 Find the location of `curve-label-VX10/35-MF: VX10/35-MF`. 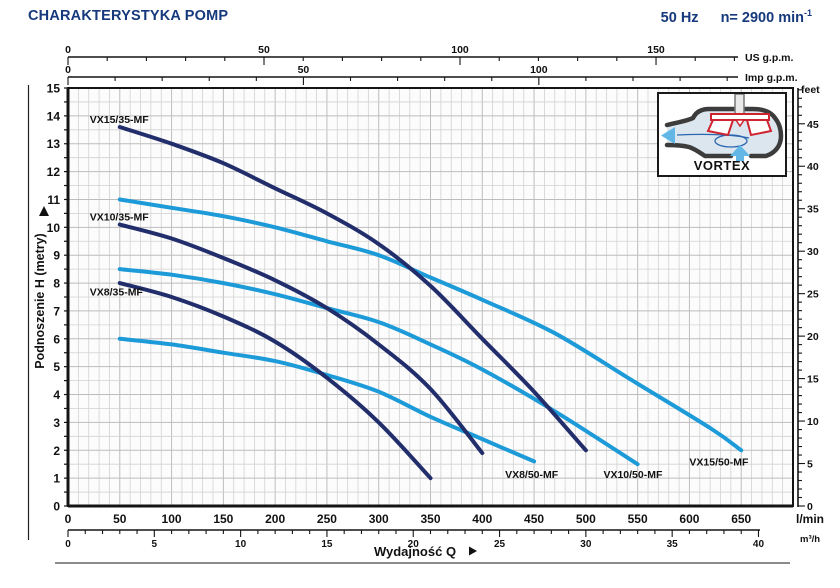

curve-label-VX10/35-MF: VX10/35-MF is located at coordinates (120, 217).